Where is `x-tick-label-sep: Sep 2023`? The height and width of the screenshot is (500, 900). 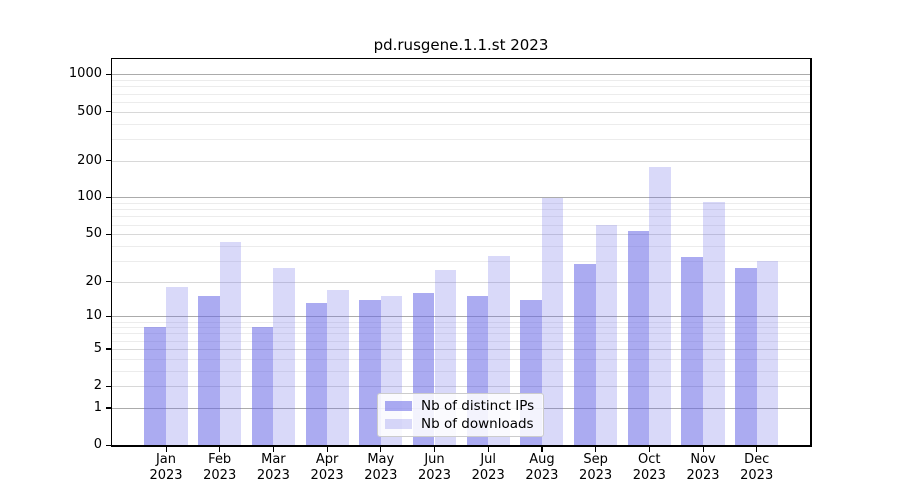 x-tick-label-sep: Sep 2023 is located at coordinates (596, 467).